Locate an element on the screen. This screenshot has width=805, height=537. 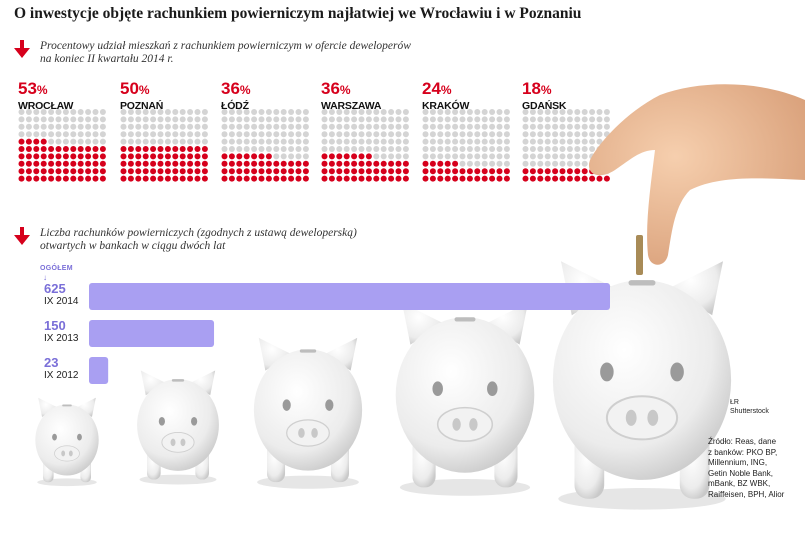
city-percent-value: 50 is located at coordinates (129, 88).